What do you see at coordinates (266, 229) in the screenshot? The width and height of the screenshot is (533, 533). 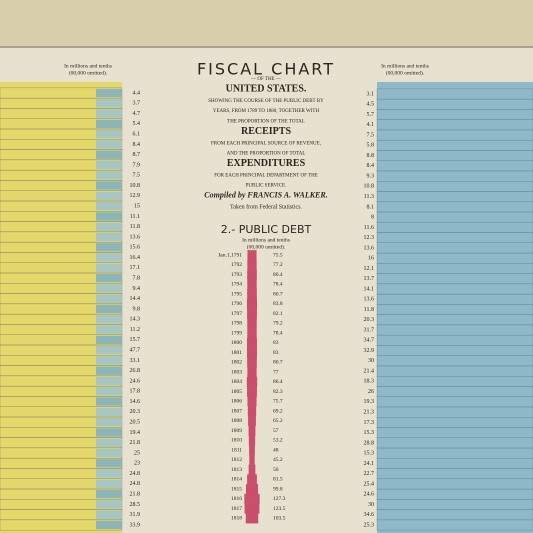 I see `debt-title: 2.- PUBLIC DEBT` at bounding box center [266, 229].